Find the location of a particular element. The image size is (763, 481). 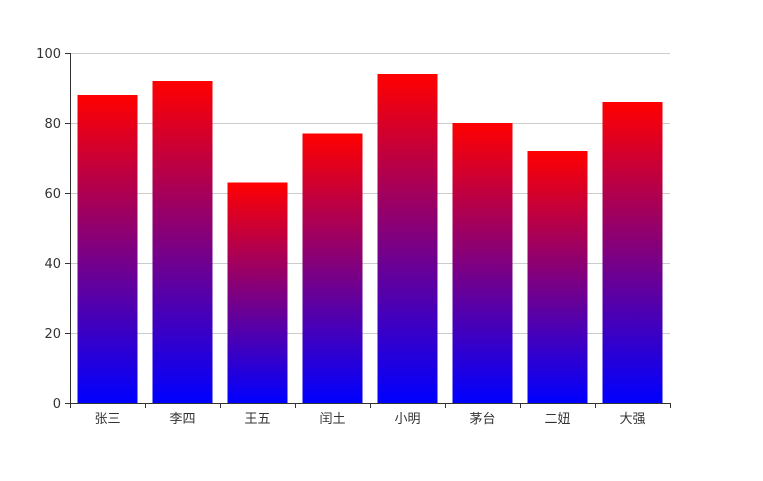

x-tick-label: 张三 is located at coordinates (107, 419).